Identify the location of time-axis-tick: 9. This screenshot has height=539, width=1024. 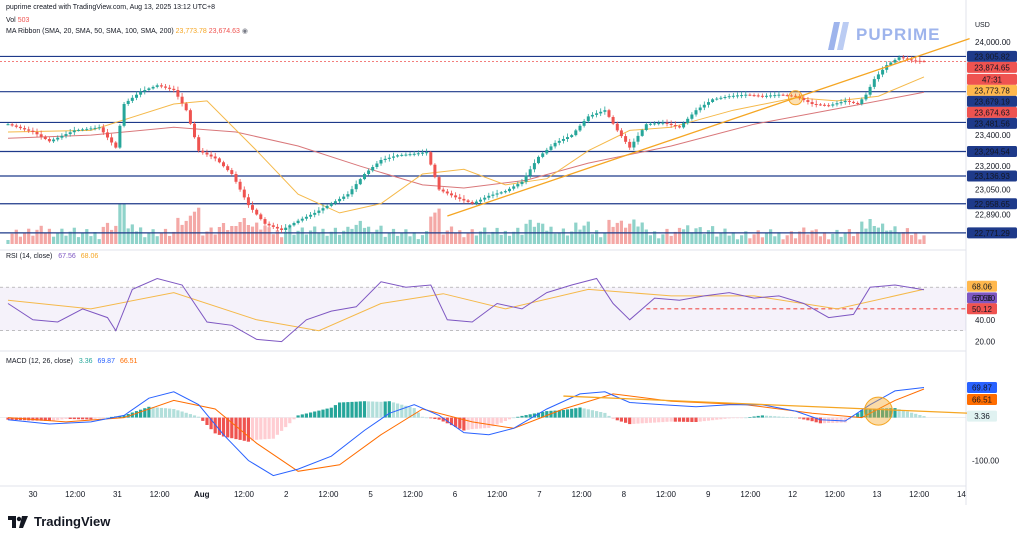
(708, 494).